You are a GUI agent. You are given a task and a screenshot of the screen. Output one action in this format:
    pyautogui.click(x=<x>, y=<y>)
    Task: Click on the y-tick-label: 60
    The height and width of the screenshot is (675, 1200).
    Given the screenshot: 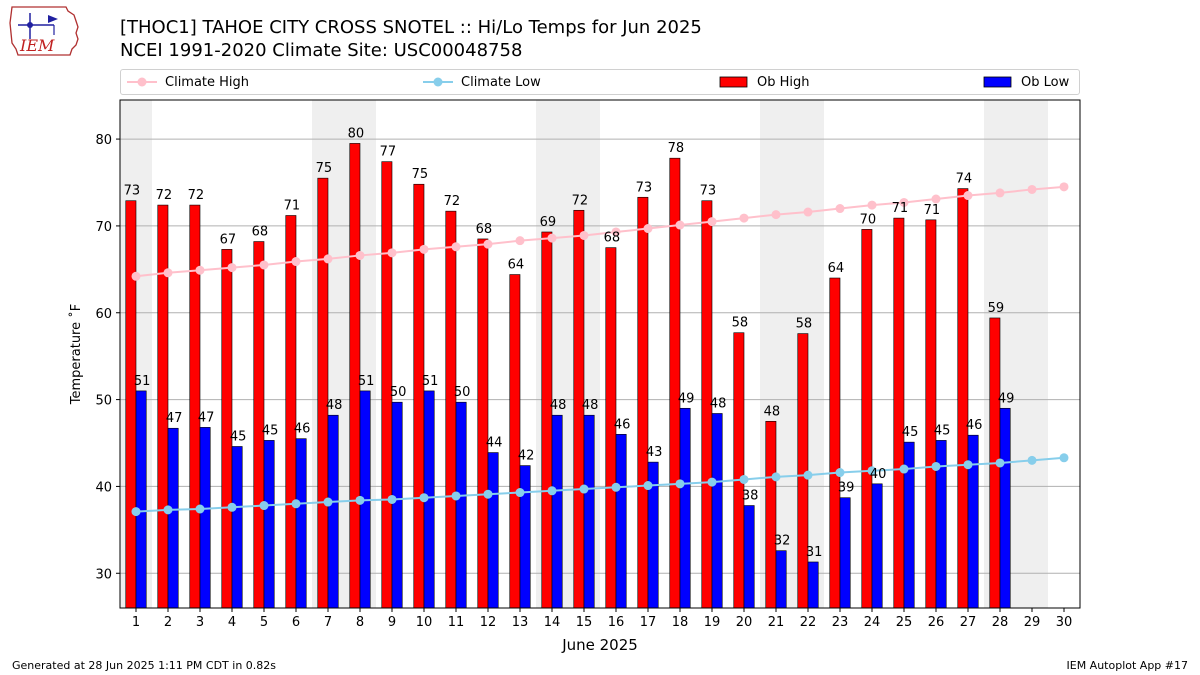 What is the action you would take?
    pyautogui.click(x=103, y=314)
    